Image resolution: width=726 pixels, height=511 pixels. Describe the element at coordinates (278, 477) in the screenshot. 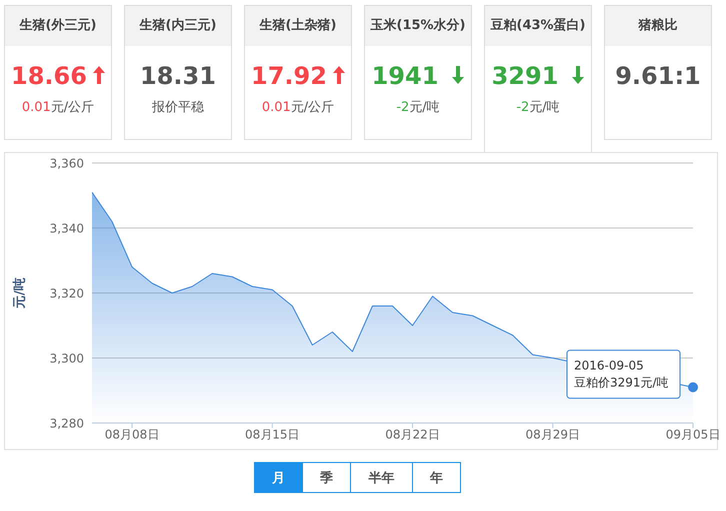

I see `text: 月` at that location.